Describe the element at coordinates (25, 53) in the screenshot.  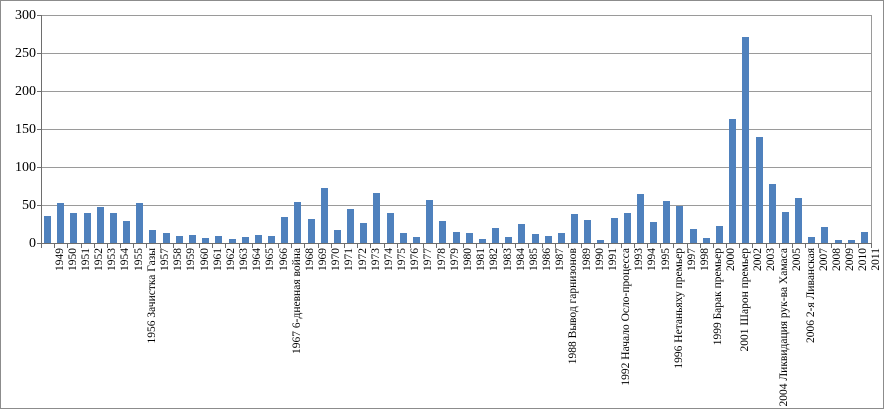
I see `y-axis-label: 250` at that location.